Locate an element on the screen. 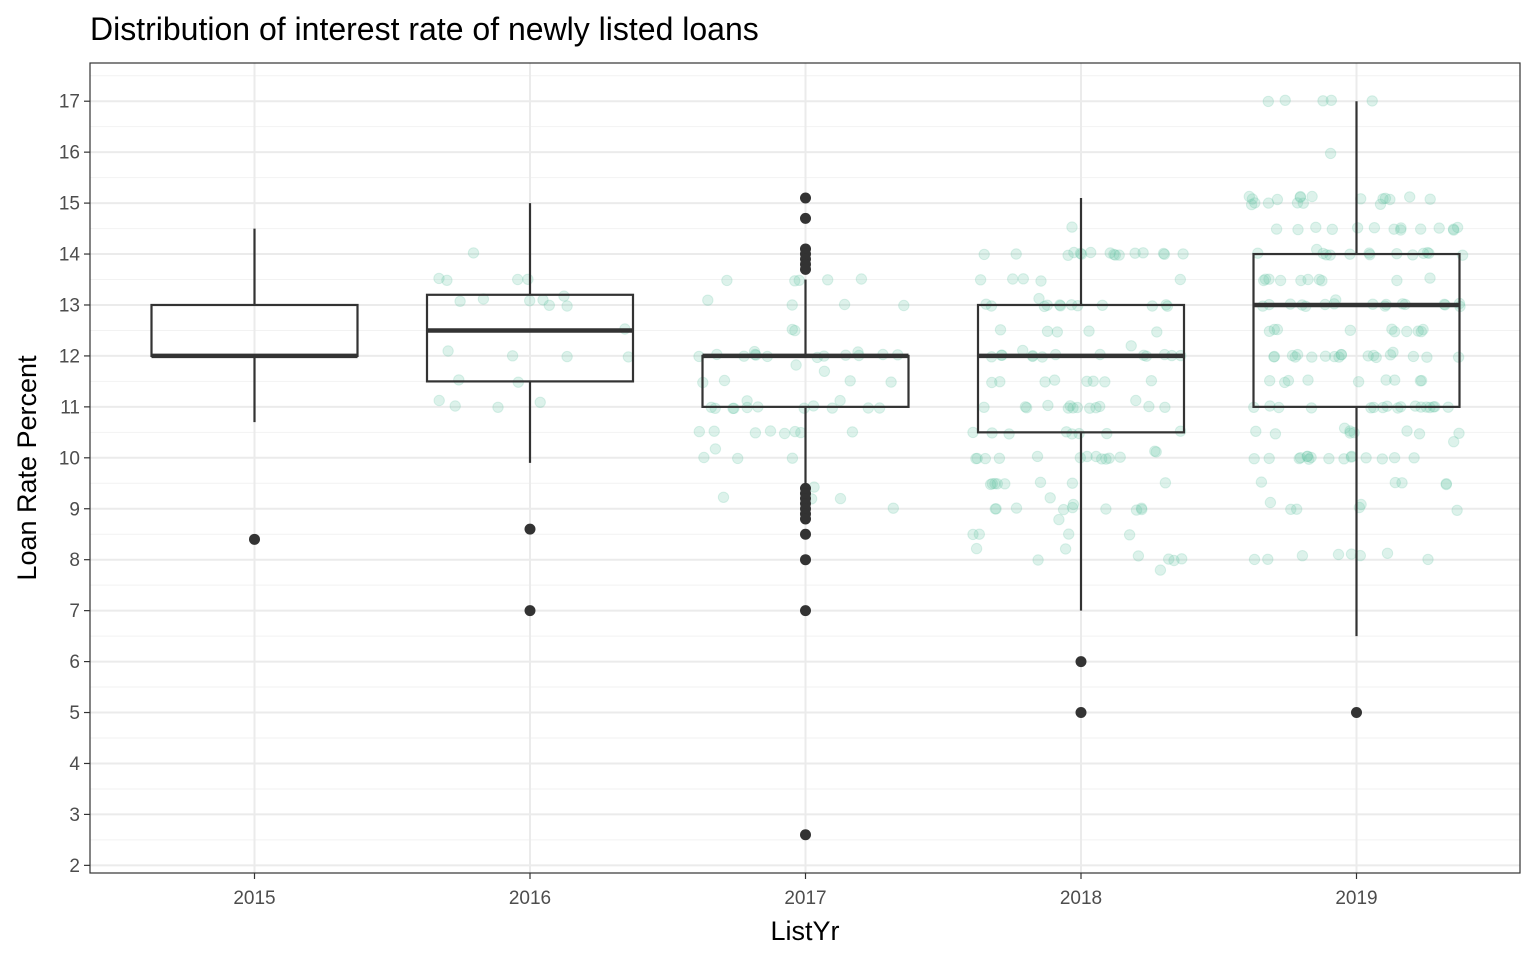 This screenshot has height=960, width=1536. x-axis: 2015 2016 2017 2018 2019 is located at coordinates (805, 891).